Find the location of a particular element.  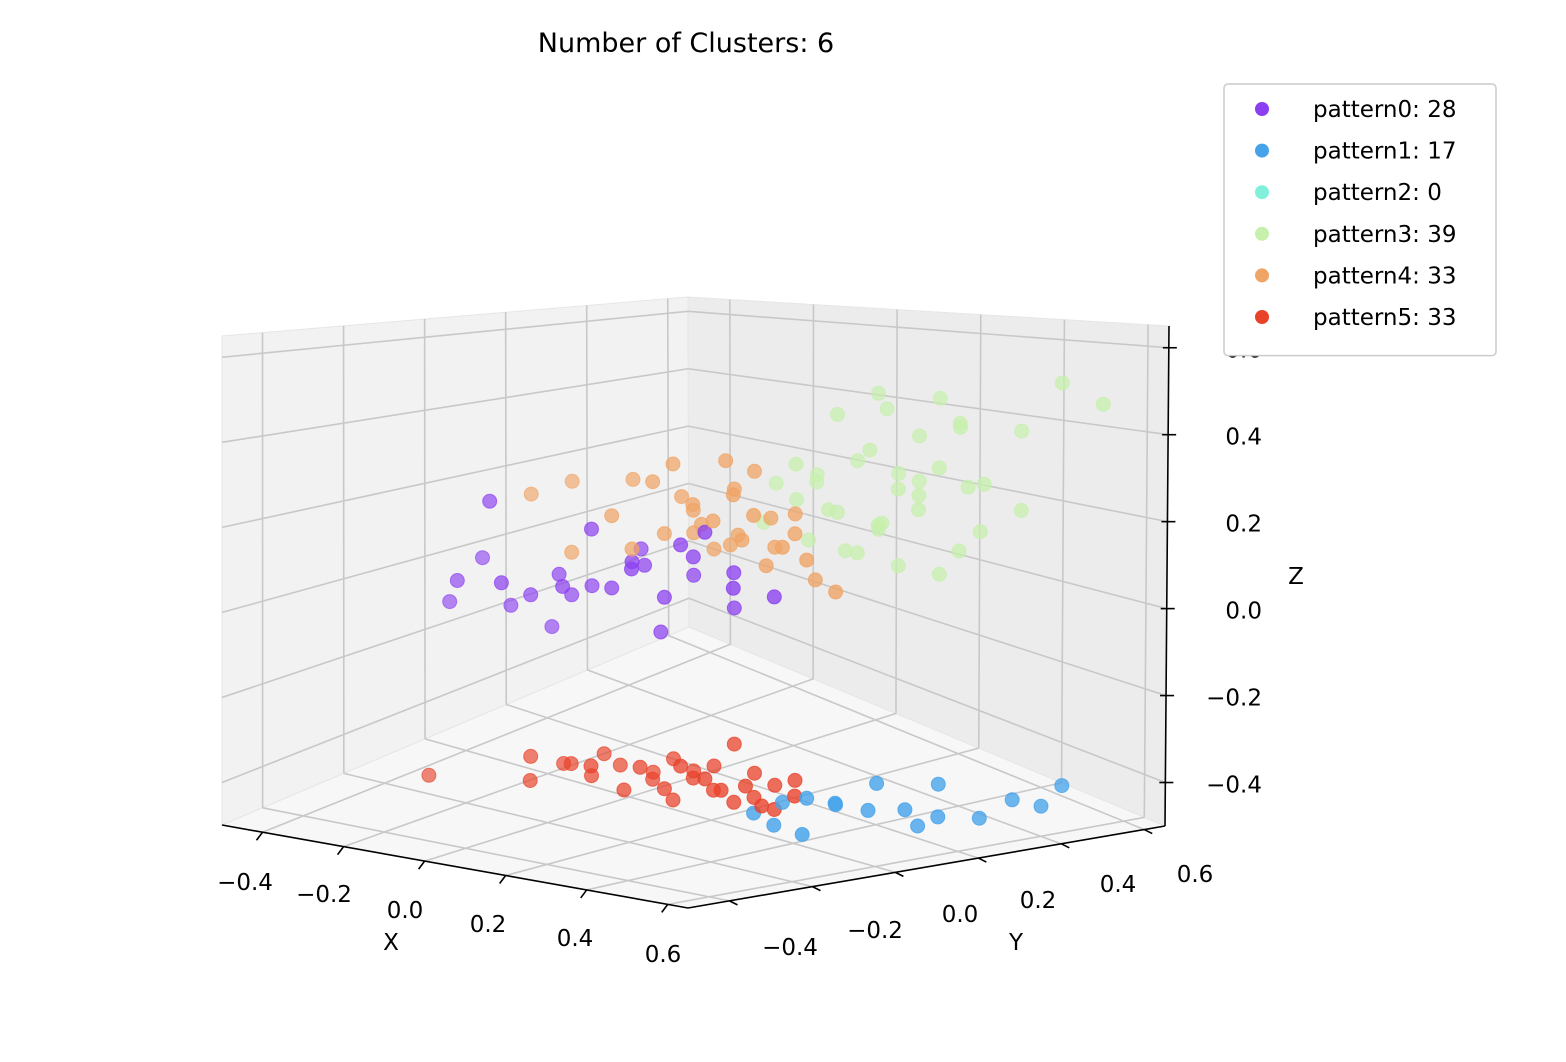

legend-label-5: pattern5: 33 is located at coordinates (1384, 318).